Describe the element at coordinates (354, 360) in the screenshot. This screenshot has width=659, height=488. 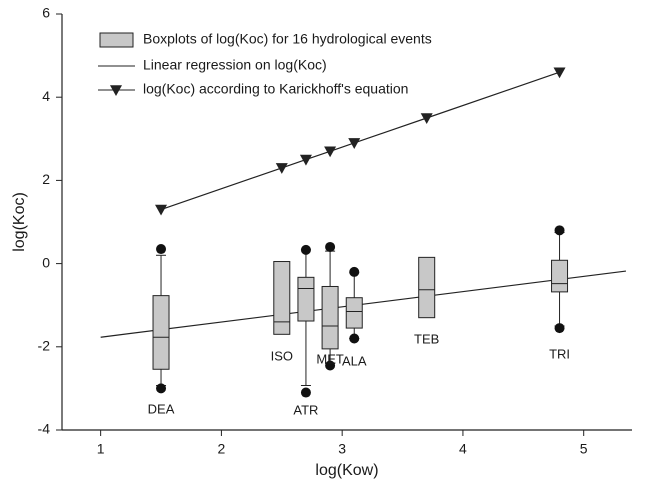
I see `box-label: ALA` at that location.